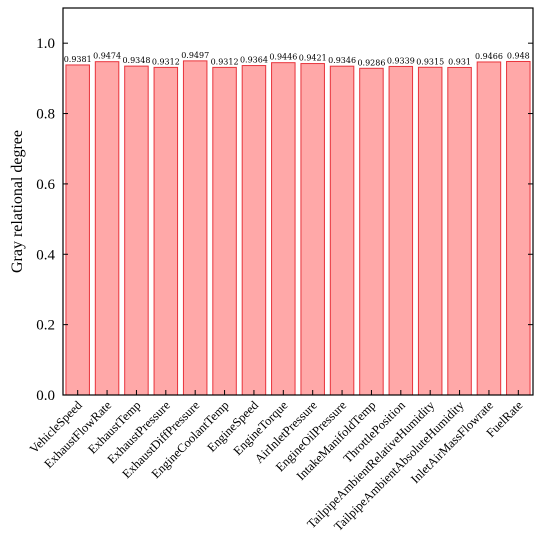 The height and width of the screenshot is (542, 550). Describe the element at coordinates (45, 326) in the screenshot. I see `y-tick-label: 0.2` at that location.